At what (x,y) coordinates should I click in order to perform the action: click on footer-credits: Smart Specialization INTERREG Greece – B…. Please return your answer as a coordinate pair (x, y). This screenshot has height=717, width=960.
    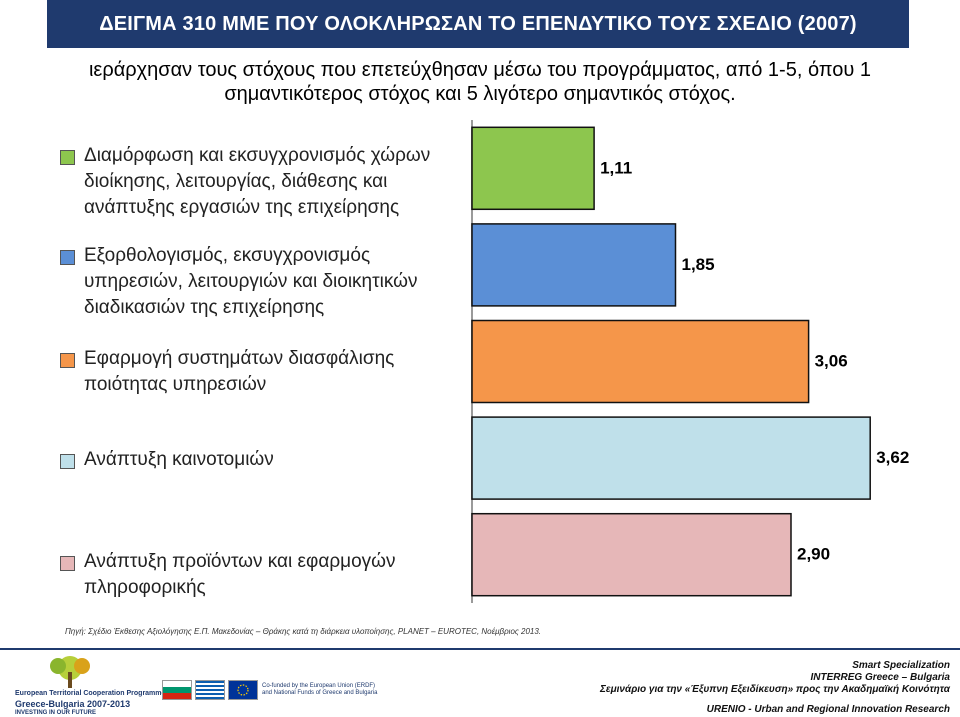
    Looking at the image, I should click on (775, 688).